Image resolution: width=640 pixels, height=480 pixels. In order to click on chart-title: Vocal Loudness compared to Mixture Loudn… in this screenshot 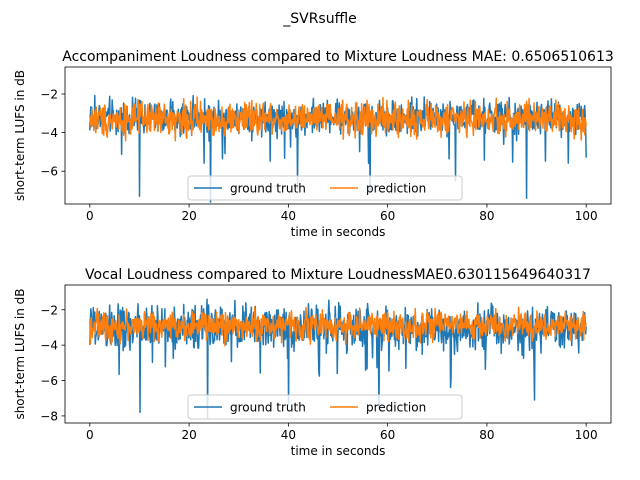, I will do `click(338, 275)`.